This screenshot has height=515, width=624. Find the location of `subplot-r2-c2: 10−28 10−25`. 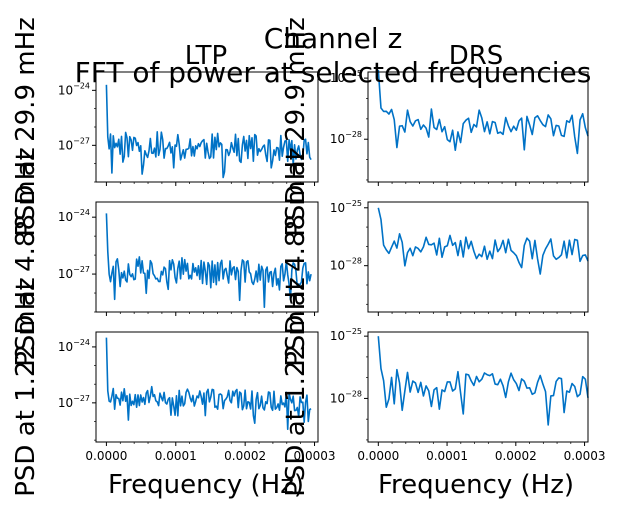

subplot-r2-c2: 10−28 10−25 is located at coordinates (459, 257).